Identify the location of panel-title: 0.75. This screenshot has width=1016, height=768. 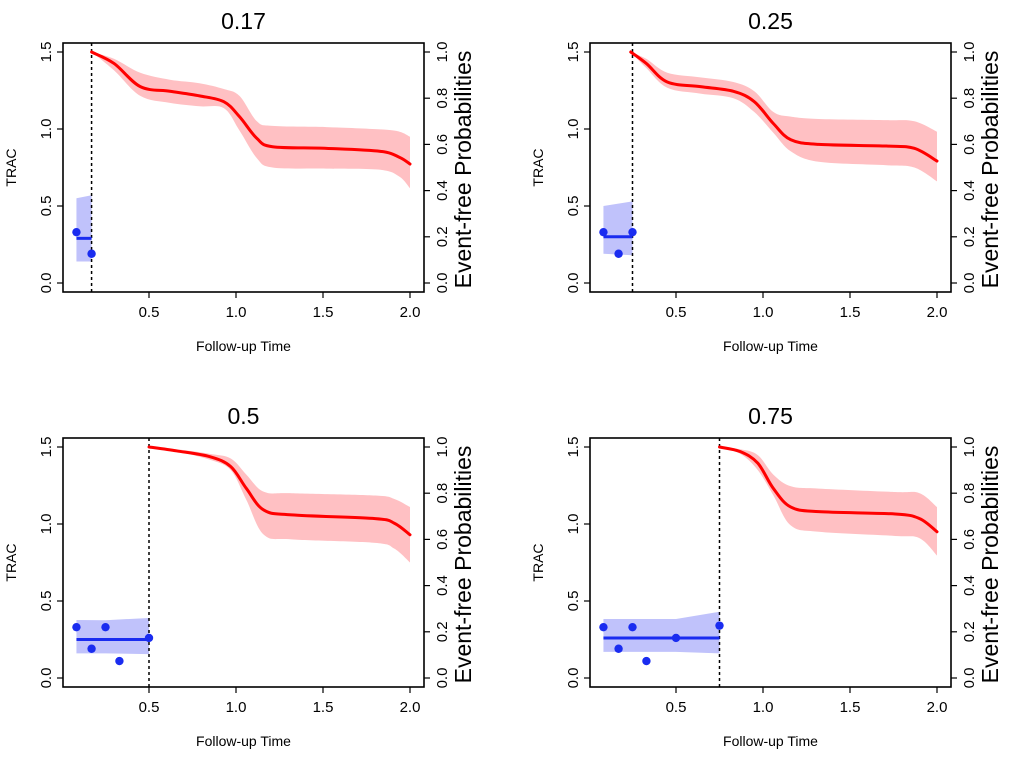
(770, 416).